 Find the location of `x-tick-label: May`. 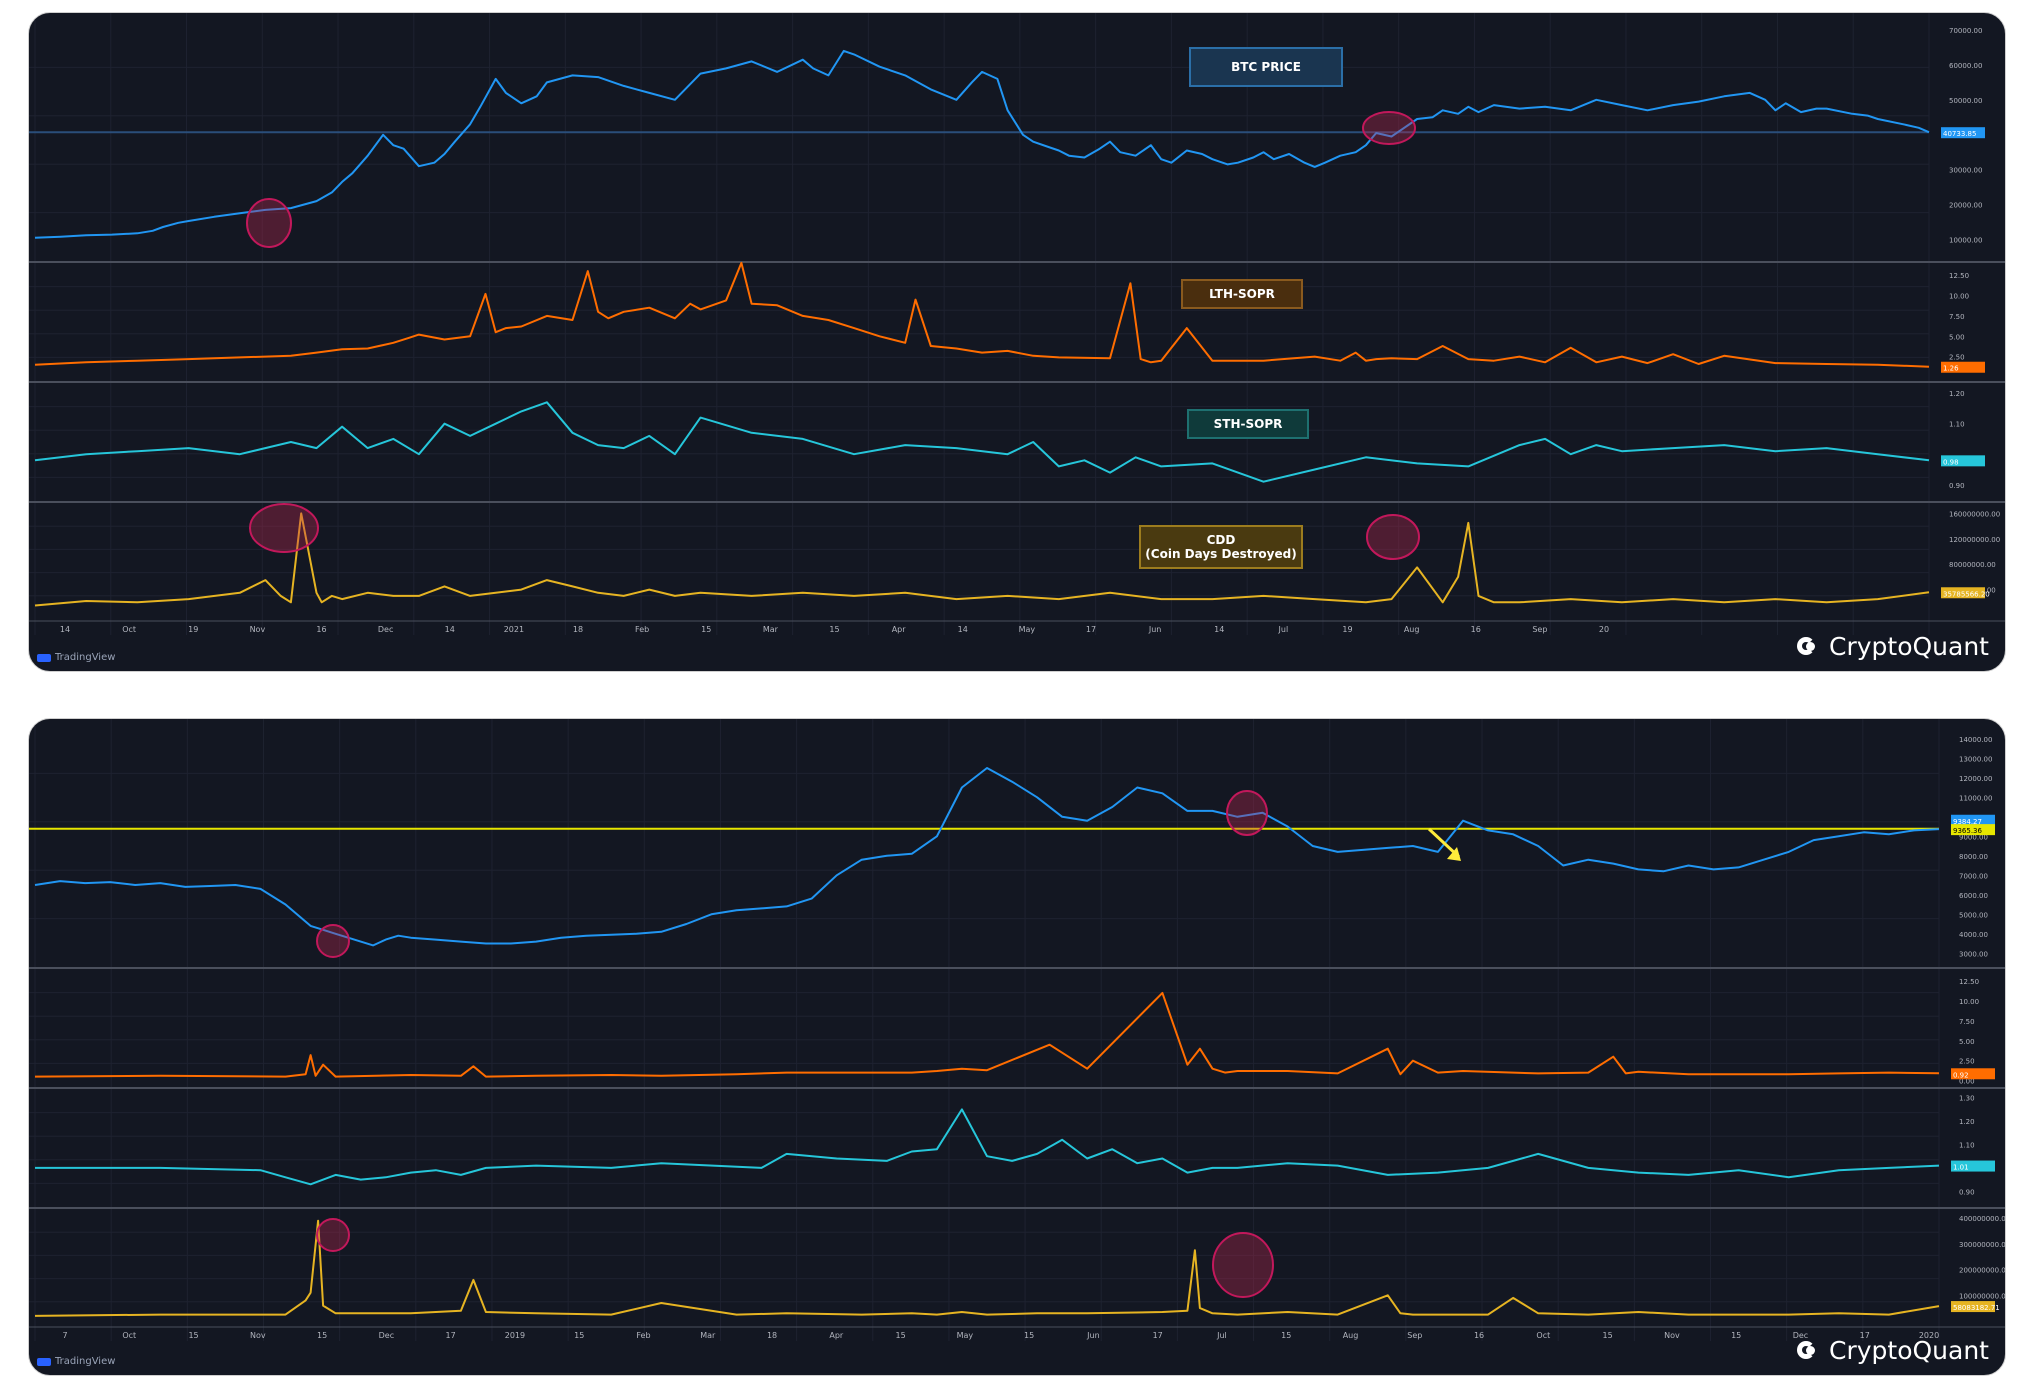

x-tick-label: May is located at coordinates (1027, 629).